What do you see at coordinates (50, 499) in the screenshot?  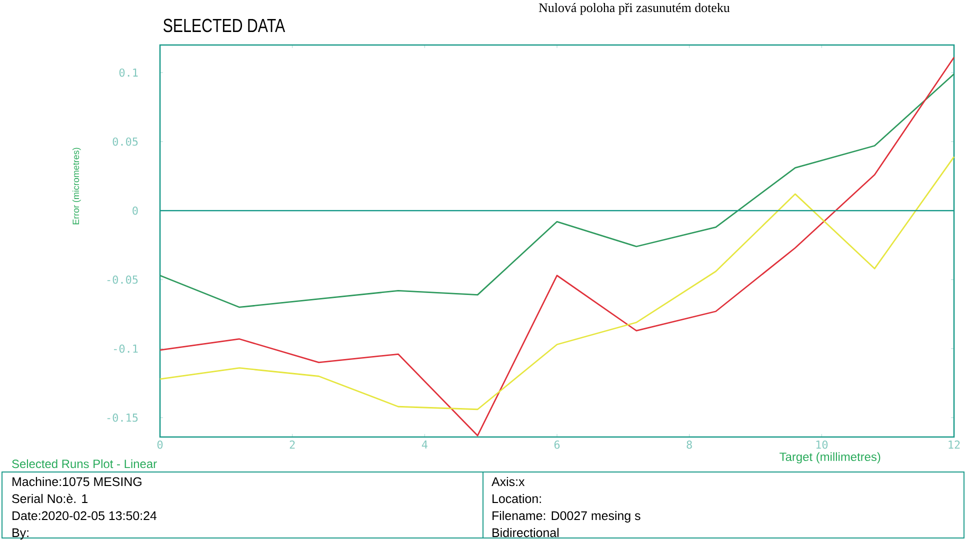 I see `text: Serial No:è. 1` at bounding box center [50, 499].